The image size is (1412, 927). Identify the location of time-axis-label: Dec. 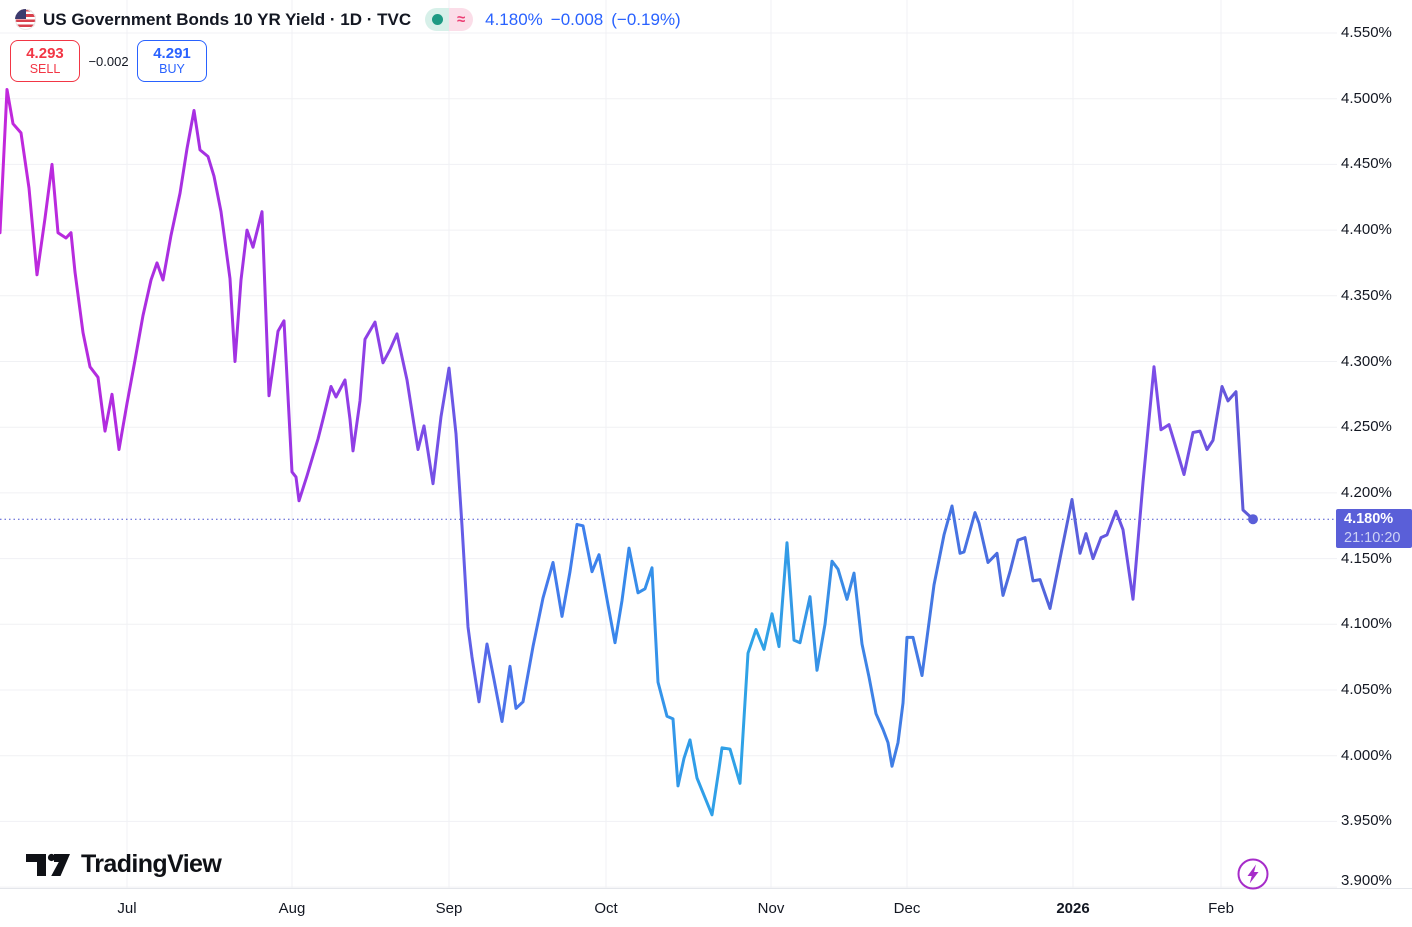
(907, 908).